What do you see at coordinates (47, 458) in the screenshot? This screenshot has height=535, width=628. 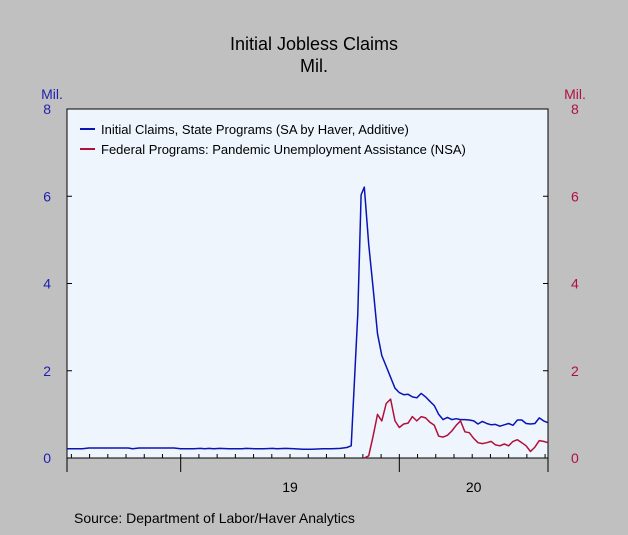 I see `y-left-tick-label: 0` at bounding box center [47, 458].